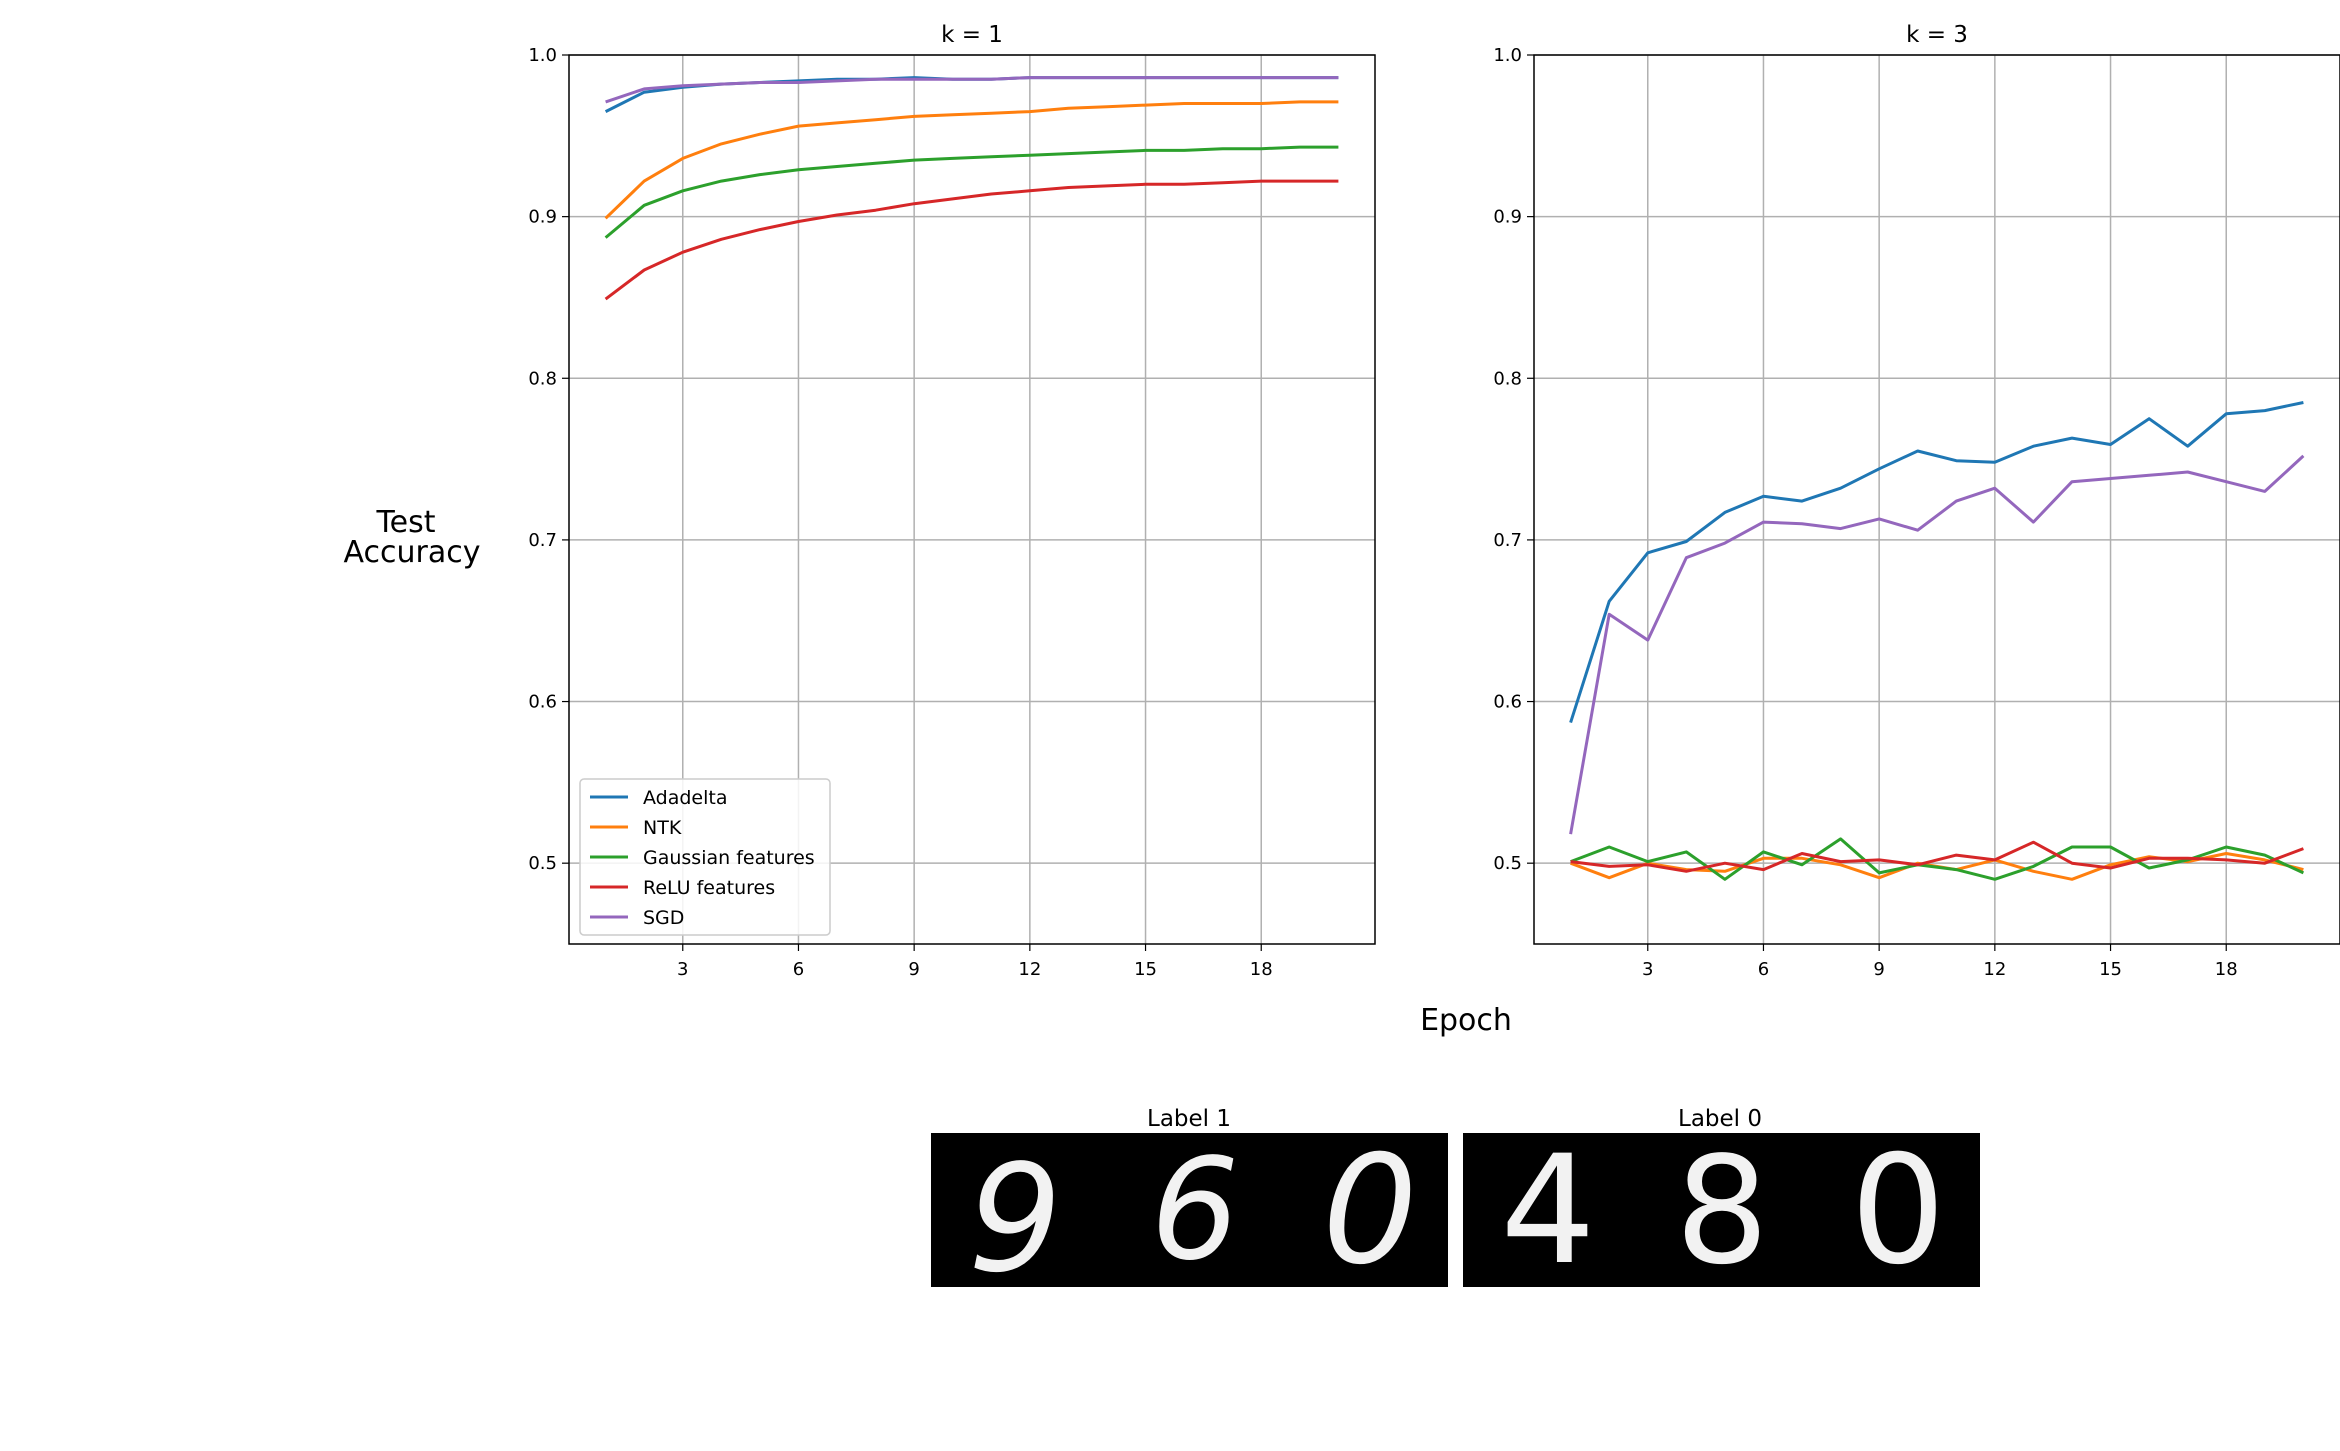  What do you see at coordinates (1547, 1211) in the screenshot?
I see `digit-image: 4` at bounding box center [1547, 1211].